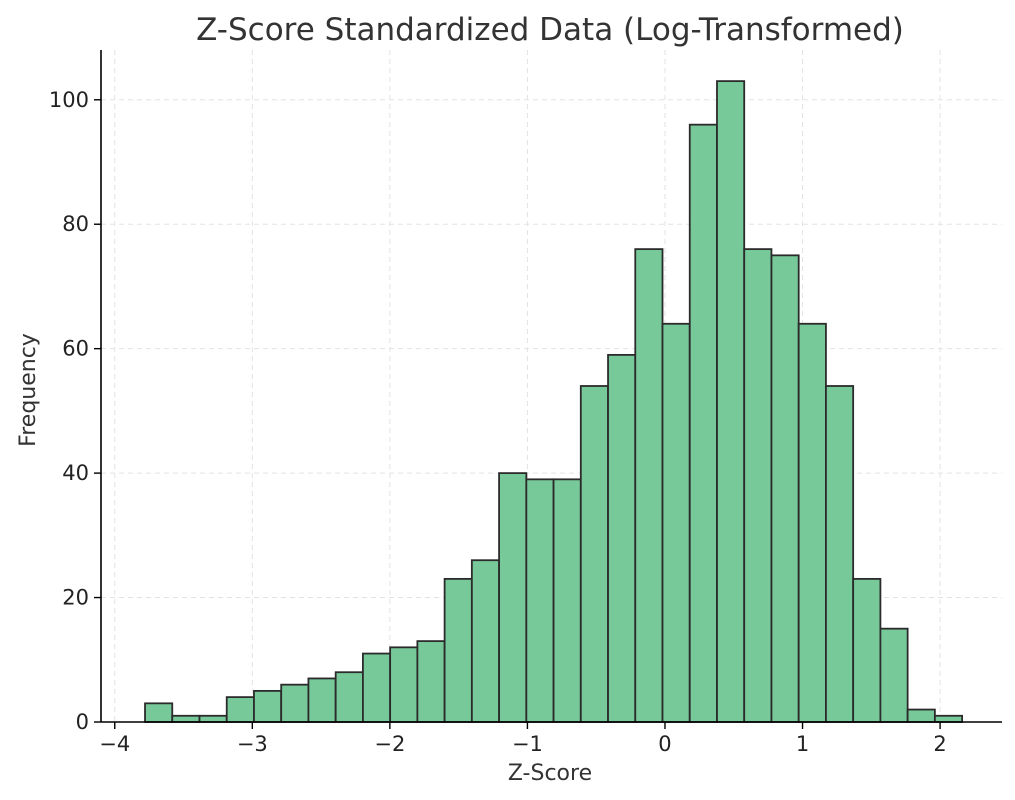 The image size is (1015, 800). I want to click on y-tick-label: 80, so click(75, 224).